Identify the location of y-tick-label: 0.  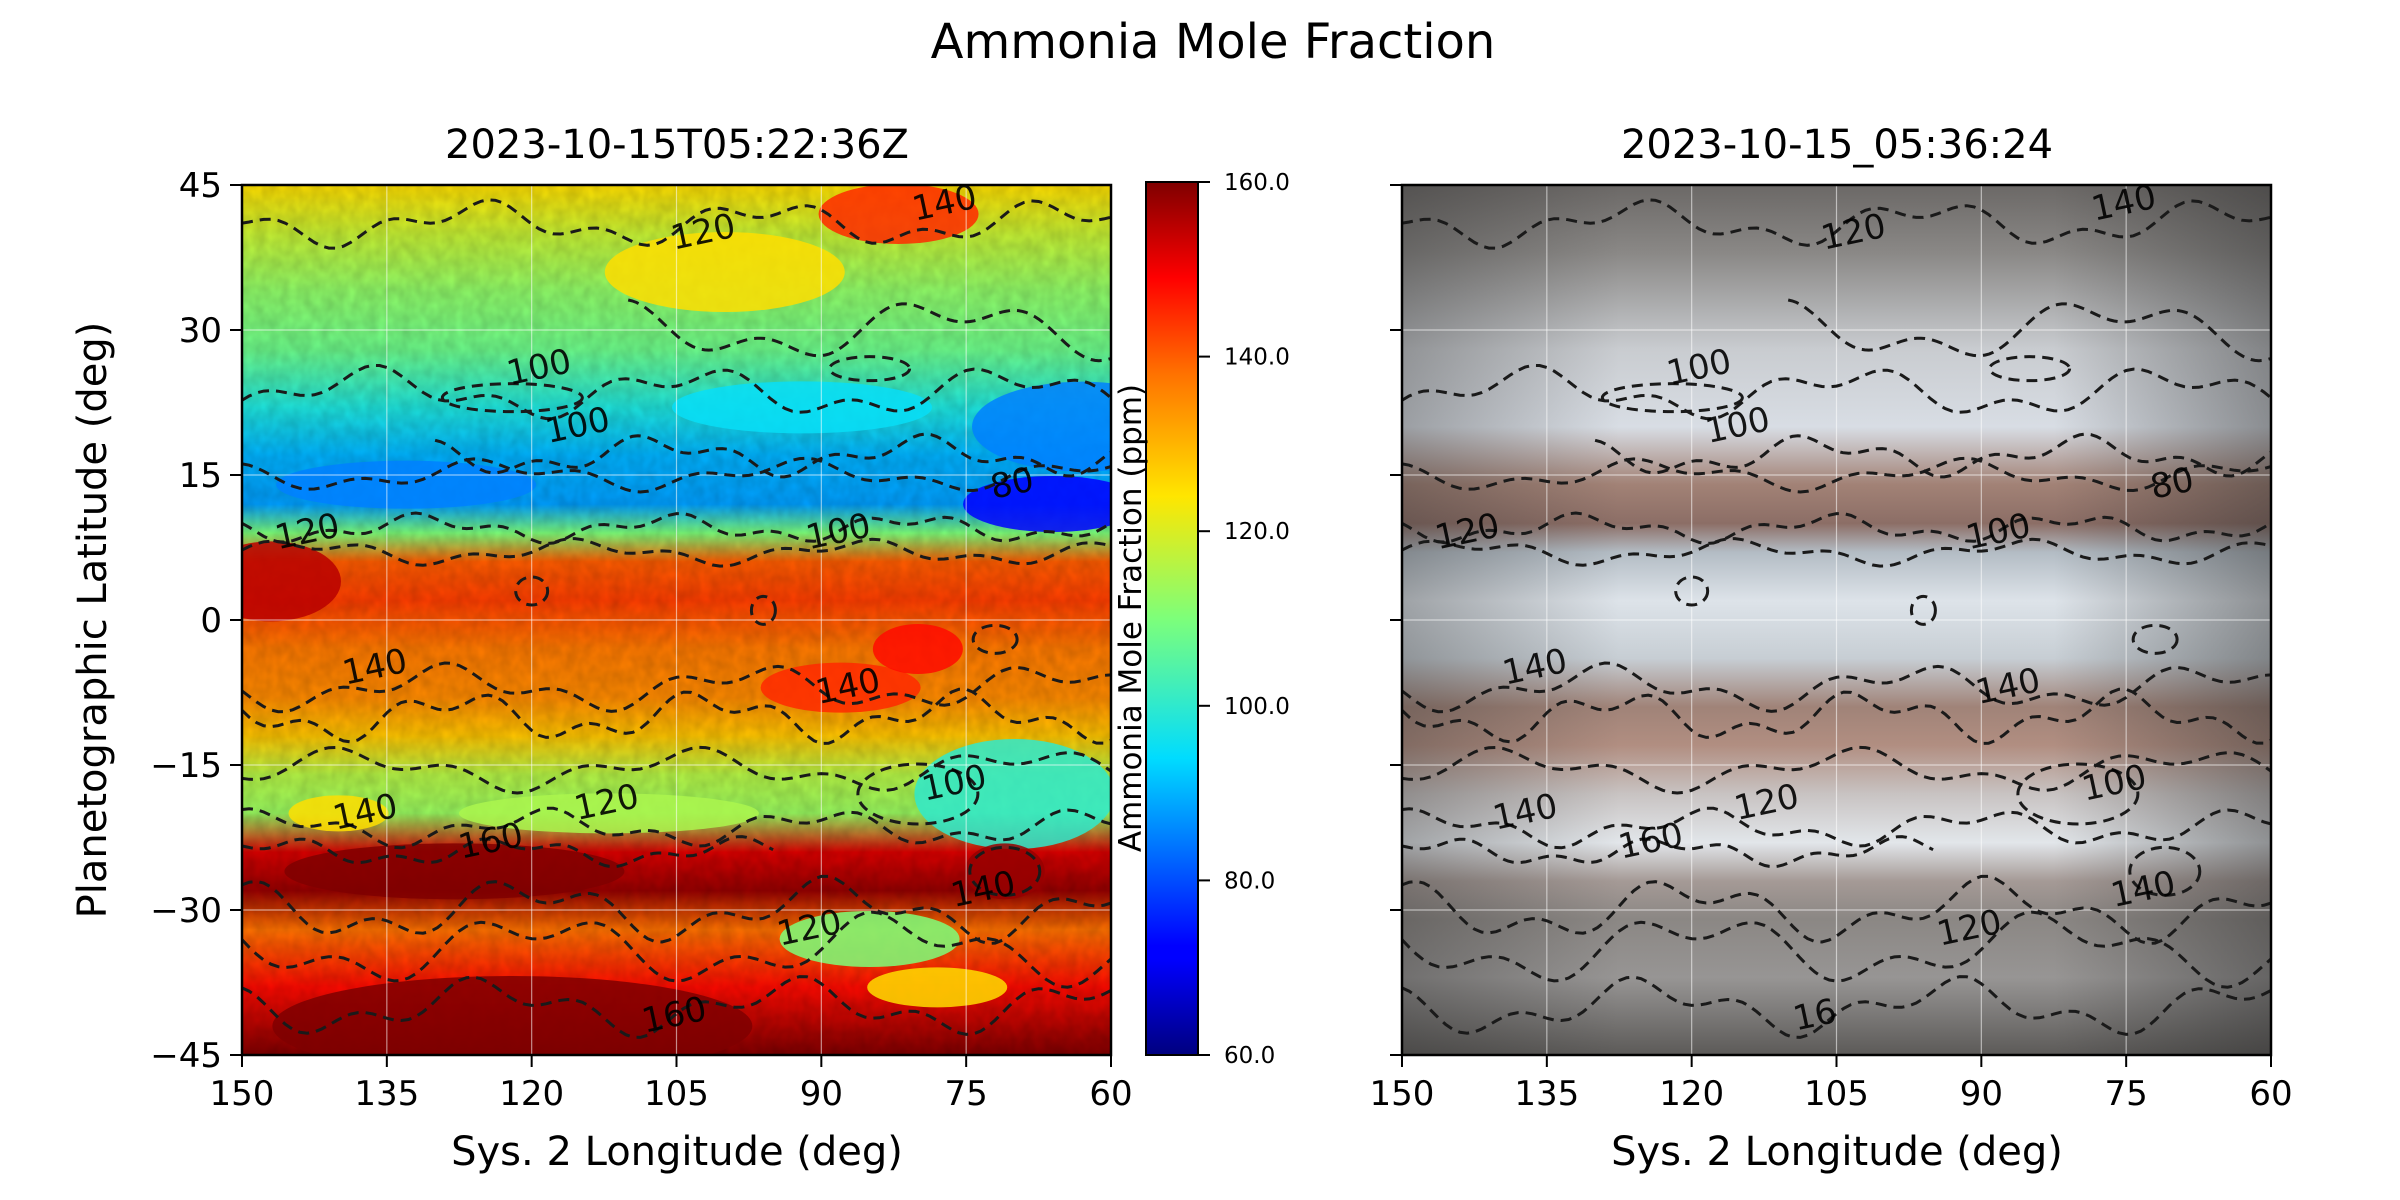
(211, 621).